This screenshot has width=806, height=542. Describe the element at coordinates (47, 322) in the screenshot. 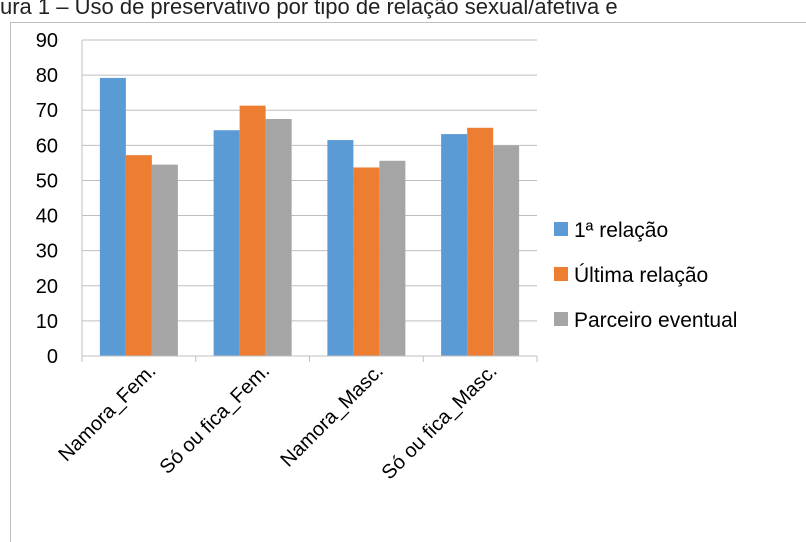

I see `y-tick-label: 10` at that location.